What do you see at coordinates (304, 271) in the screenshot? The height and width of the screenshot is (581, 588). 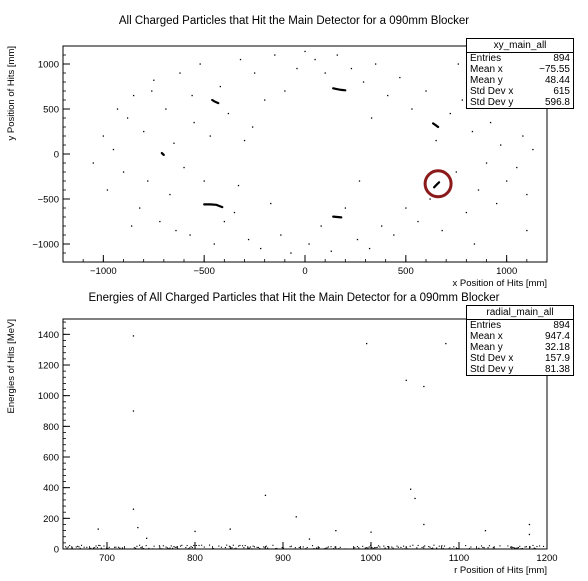 I see `x-tick-label: 0` at bounding box center [304, 271].